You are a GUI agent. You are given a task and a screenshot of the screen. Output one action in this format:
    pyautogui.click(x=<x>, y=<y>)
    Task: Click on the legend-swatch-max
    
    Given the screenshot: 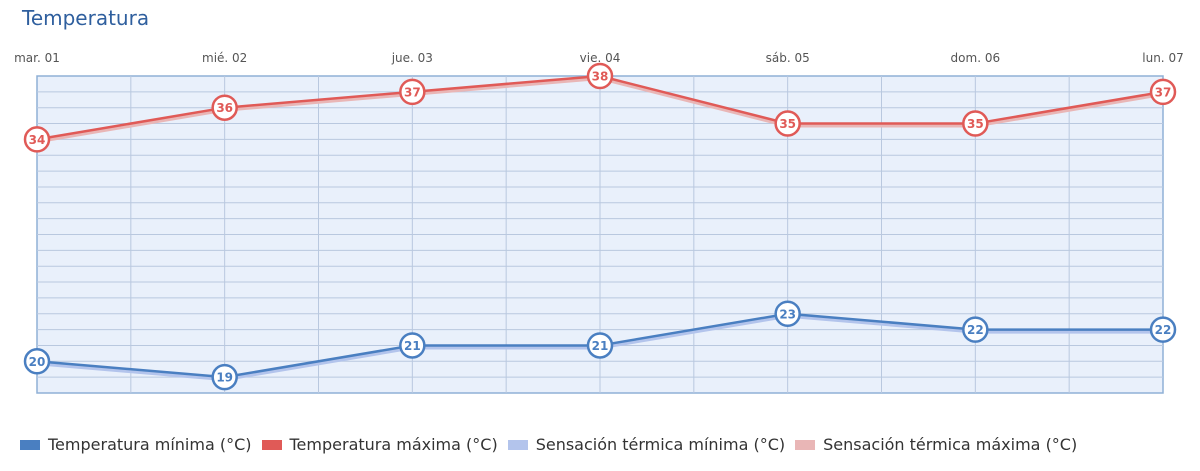 What is the action you would take?
    pyautogui.click(x=271, y=444)
    